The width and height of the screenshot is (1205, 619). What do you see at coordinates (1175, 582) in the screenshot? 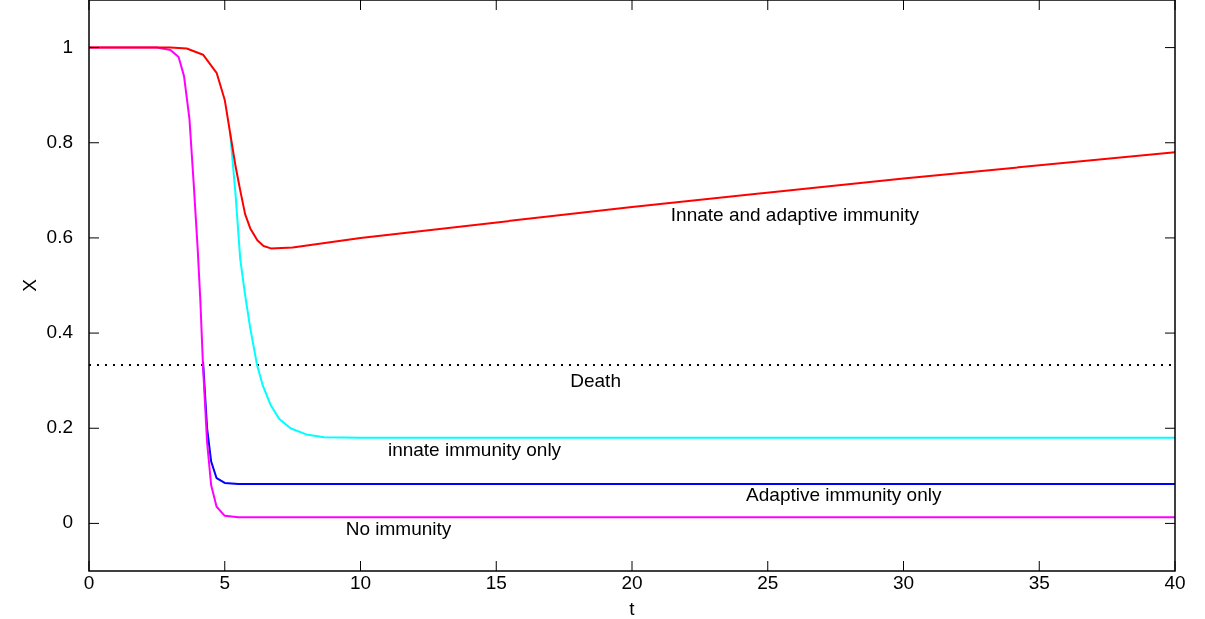
I see `x-tick-label: 40` at bounding box center [1175, 582].